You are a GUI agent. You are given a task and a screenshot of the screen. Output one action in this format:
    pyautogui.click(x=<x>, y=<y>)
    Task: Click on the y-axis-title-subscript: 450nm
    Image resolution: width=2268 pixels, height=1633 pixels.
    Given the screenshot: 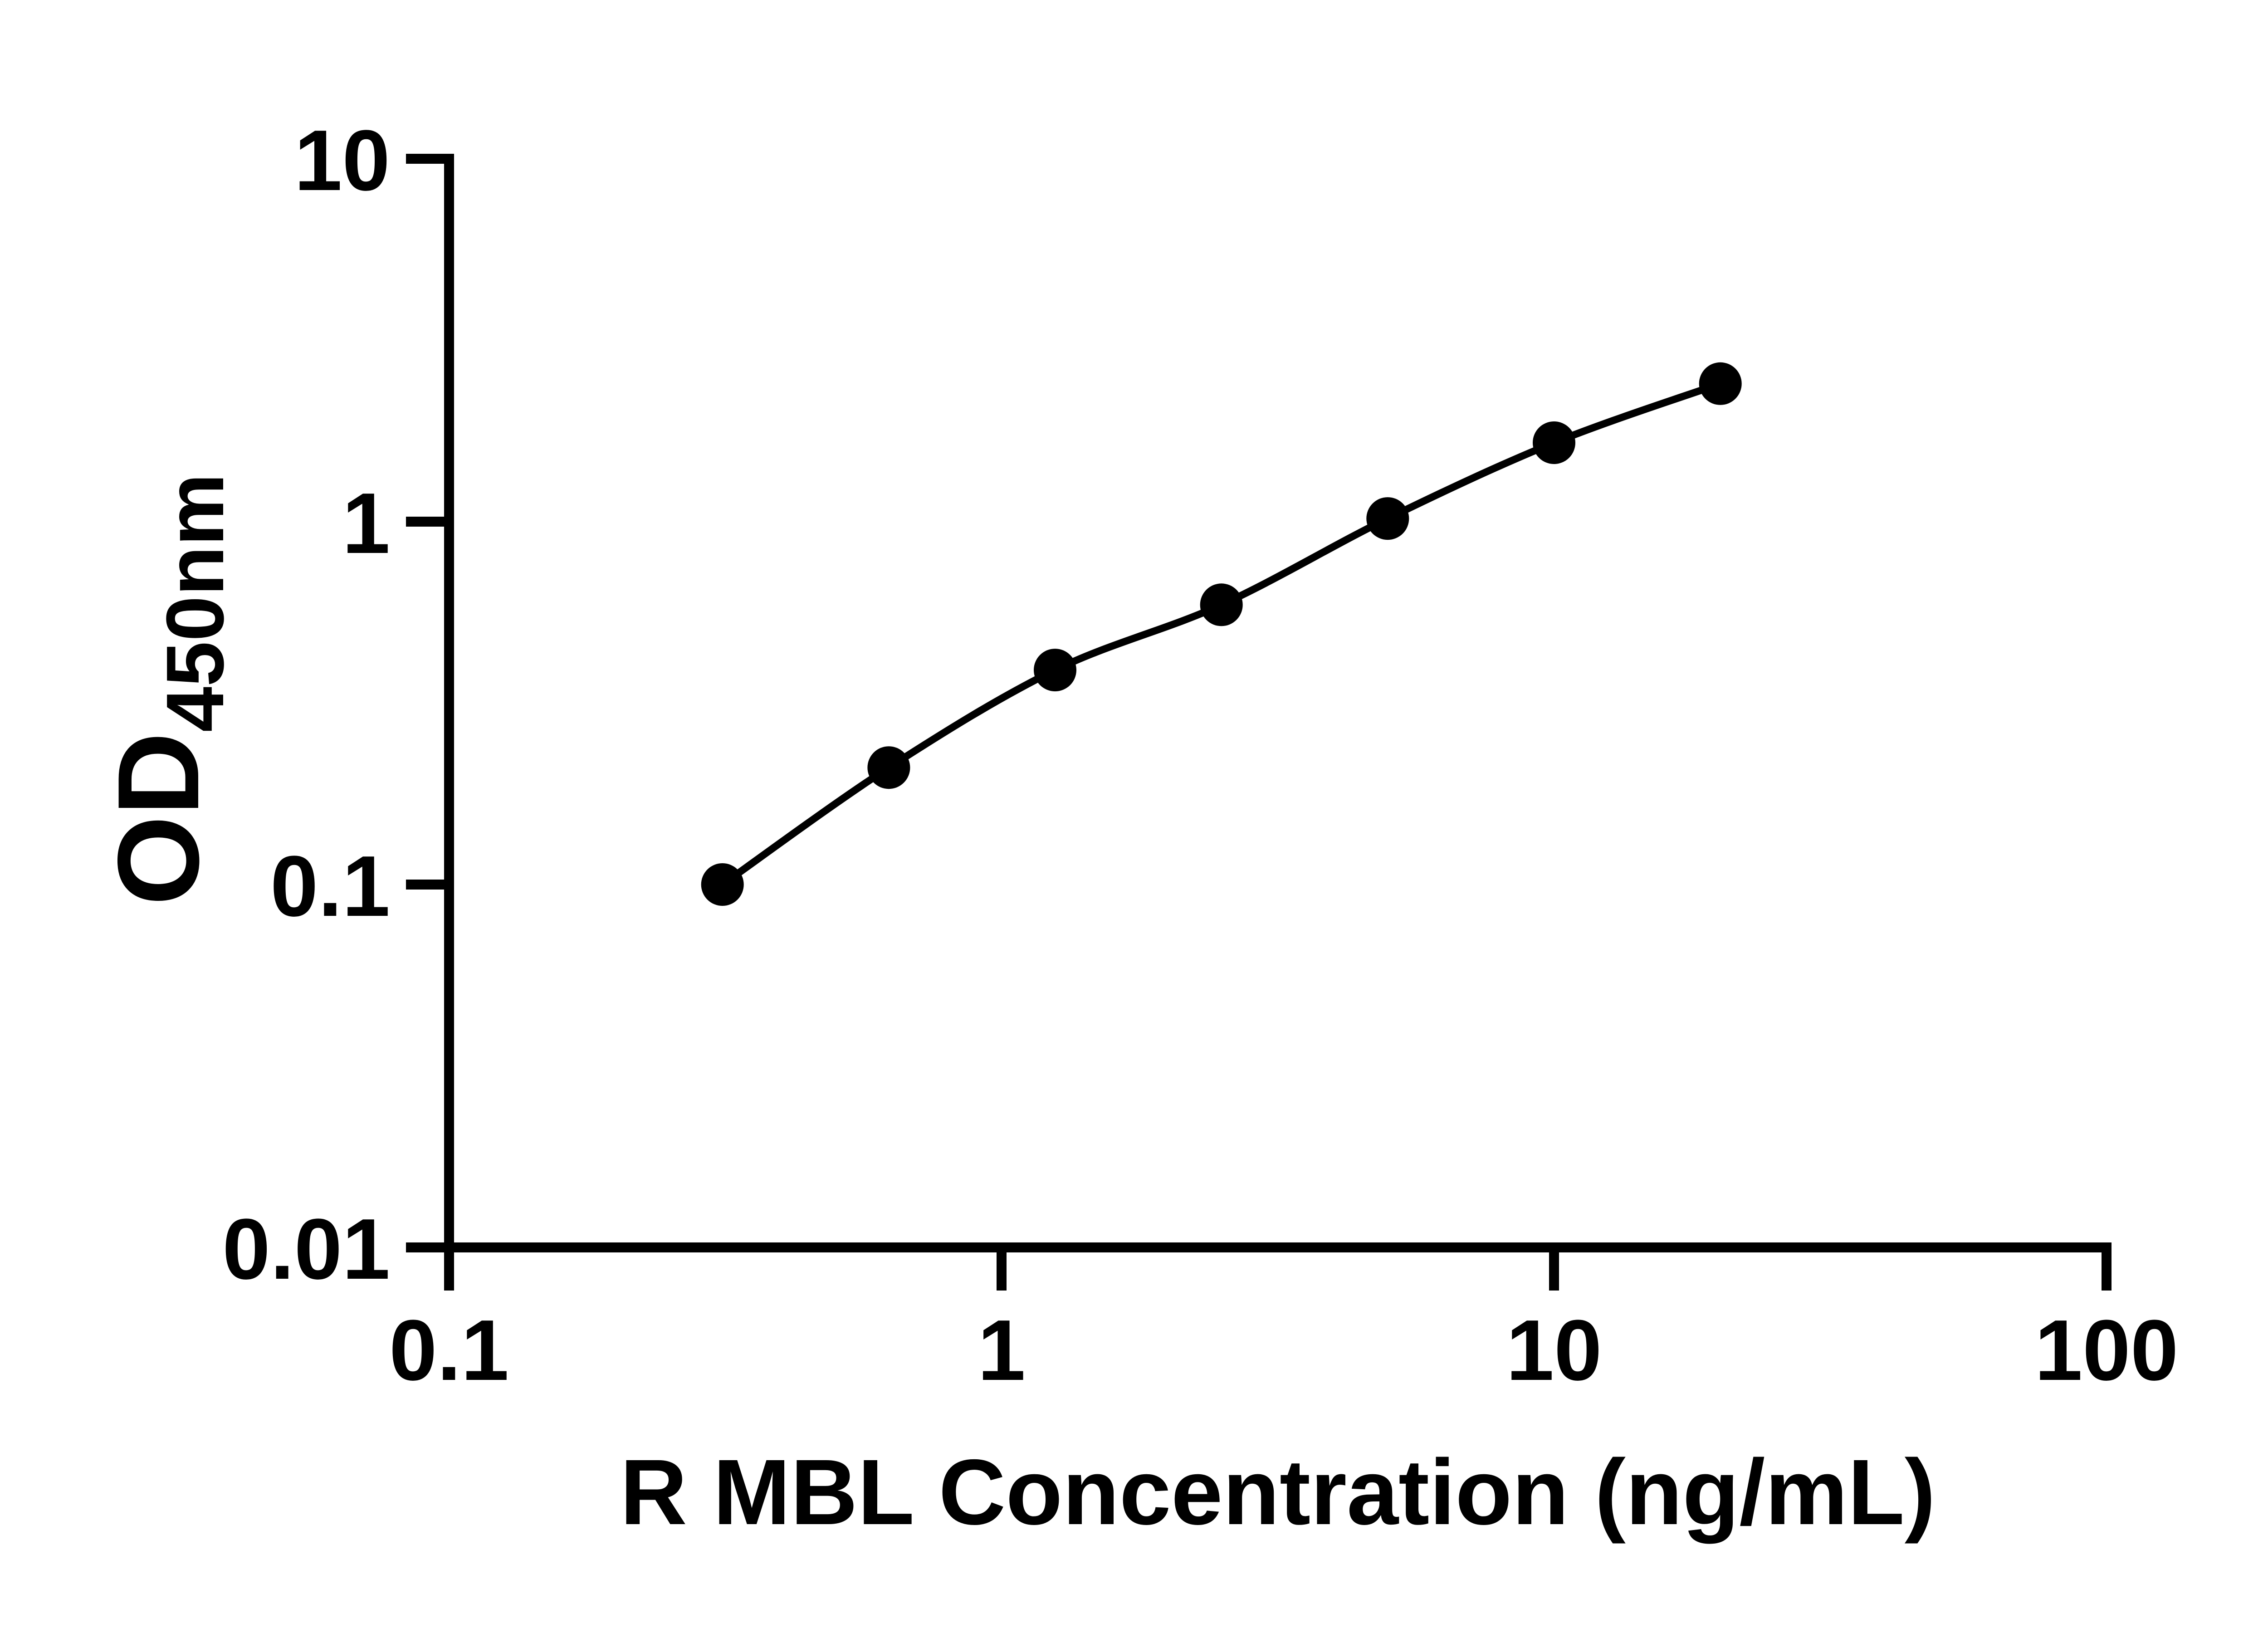 What is the action you would take?
    pyautogui.click(x=195, y=603)
    